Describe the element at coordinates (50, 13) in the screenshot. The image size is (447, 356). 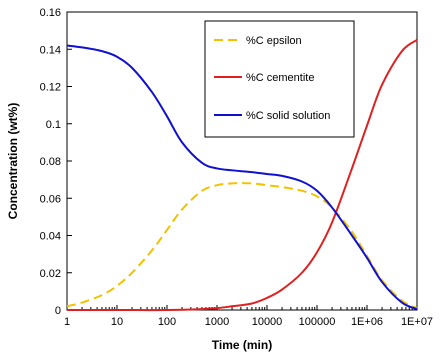
I see `y-tick-label: 0.16` at that location.